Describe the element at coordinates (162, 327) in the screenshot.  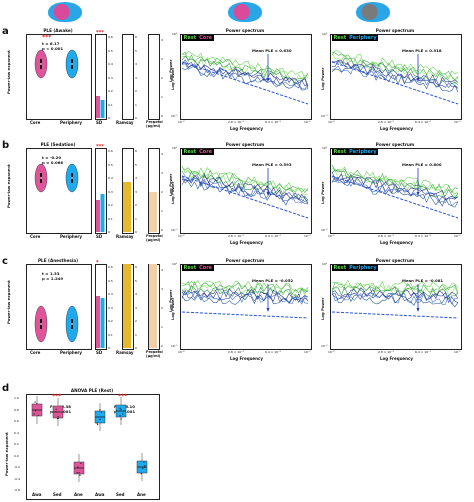
I see `propofol-tick: 1` at that location.